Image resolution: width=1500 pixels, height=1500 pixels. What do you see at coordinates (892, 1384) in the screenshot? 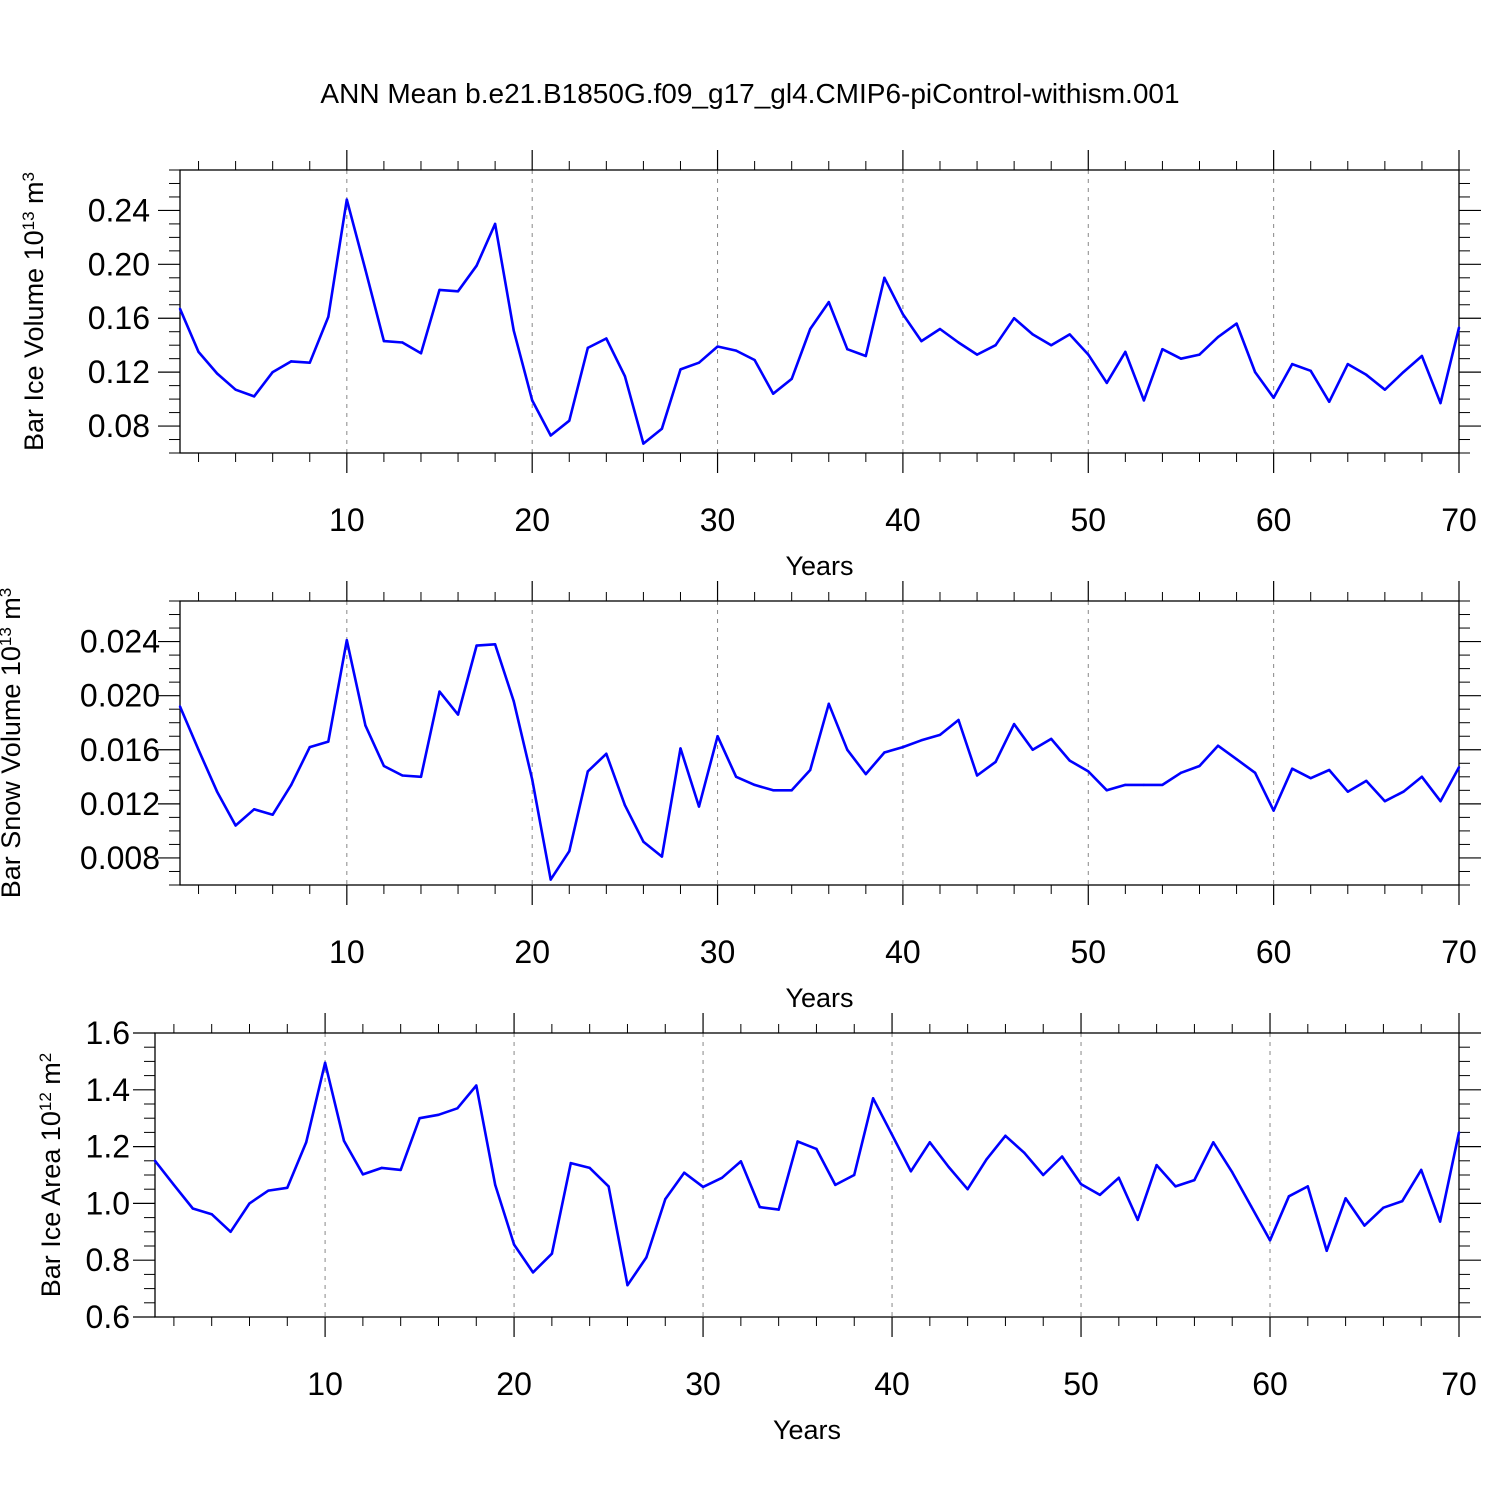
I see `x-tick-label: 40` at bounding box center [892, 1384].